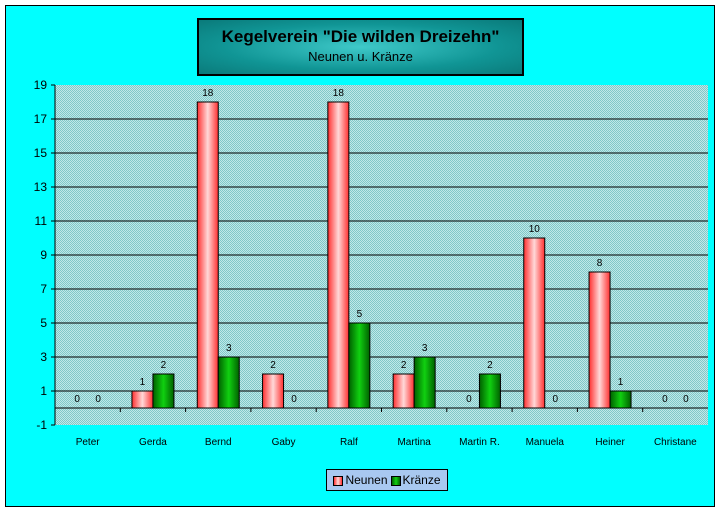  I want to click on y-tick-label: 11, so click(41, 221).